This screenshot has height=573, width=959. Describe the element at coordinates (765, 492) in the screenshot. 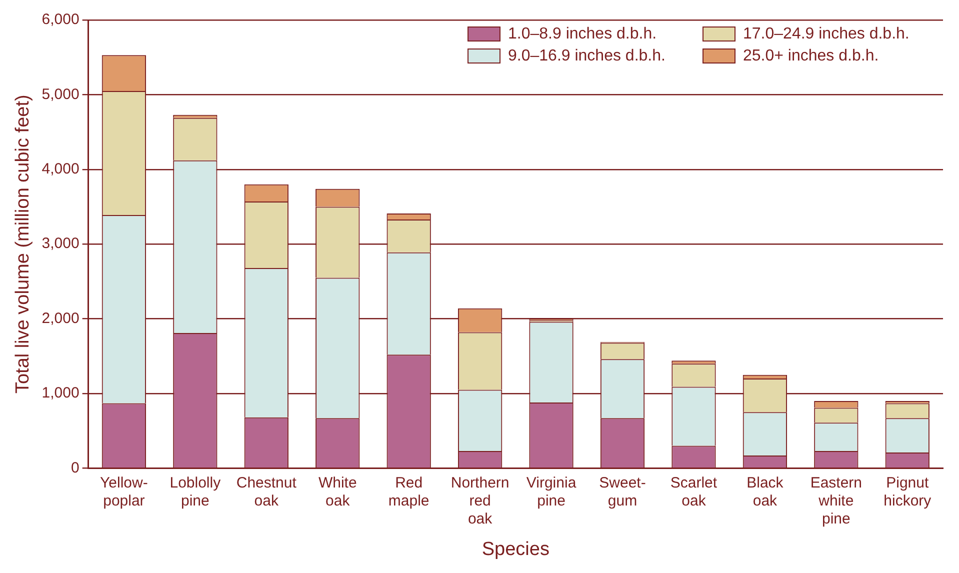

I see `x-tick-label: Black oak` at that location.